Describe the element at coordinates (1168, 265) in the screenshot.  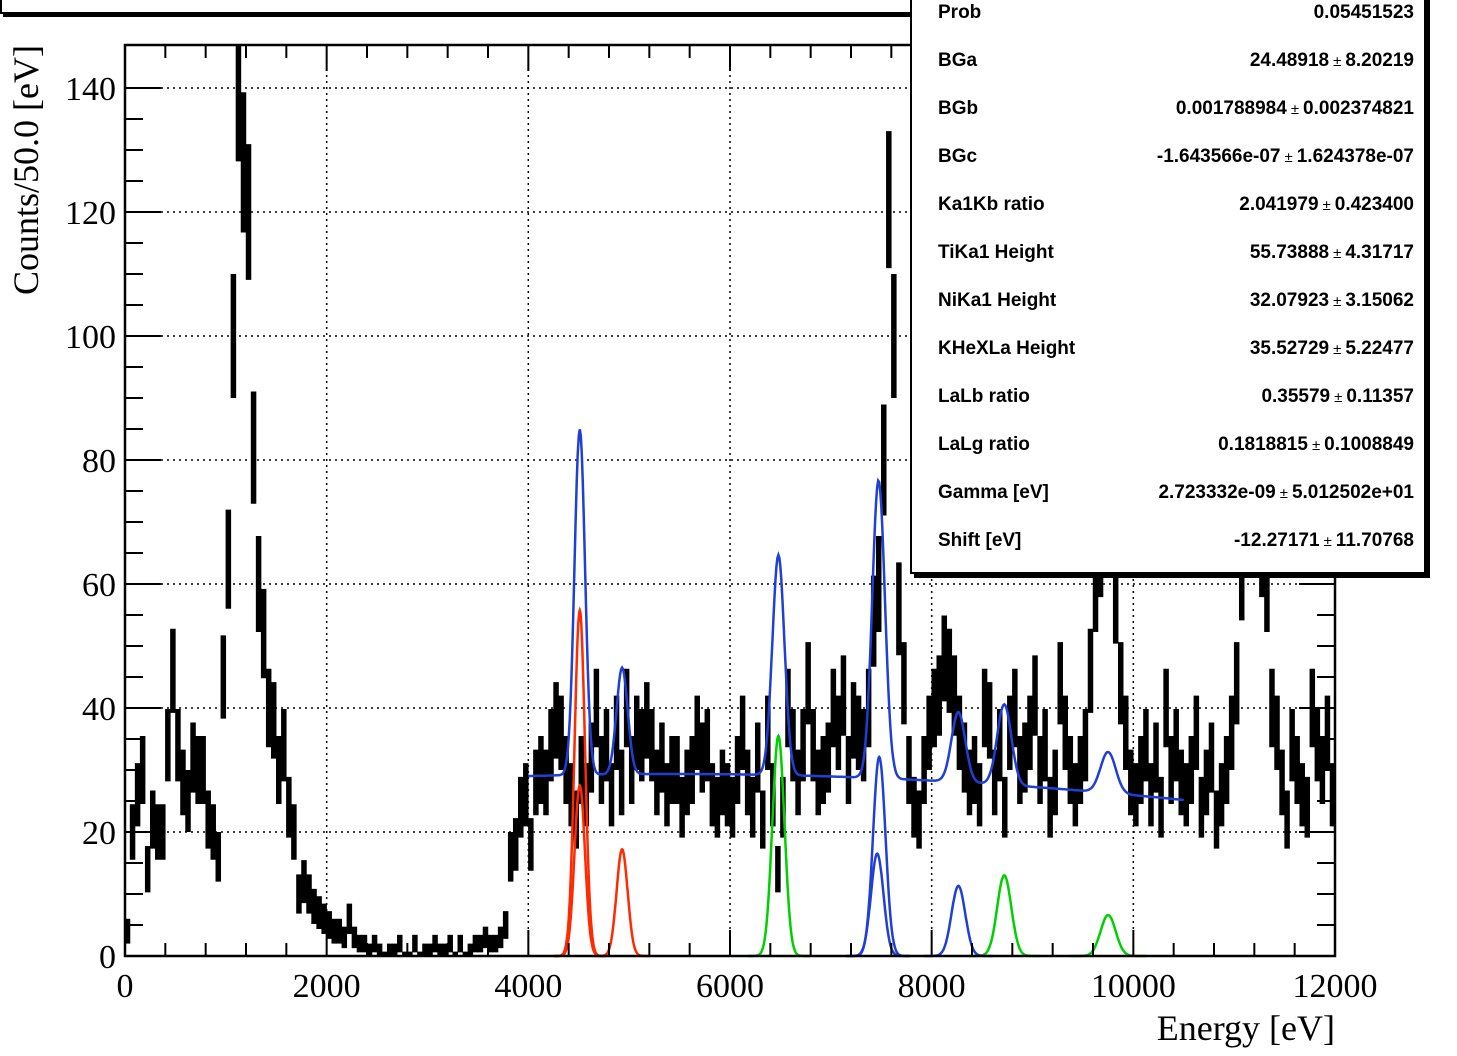
I see `stats-row: TiKa1 Height 55.73888 ±4.31717` at that location.